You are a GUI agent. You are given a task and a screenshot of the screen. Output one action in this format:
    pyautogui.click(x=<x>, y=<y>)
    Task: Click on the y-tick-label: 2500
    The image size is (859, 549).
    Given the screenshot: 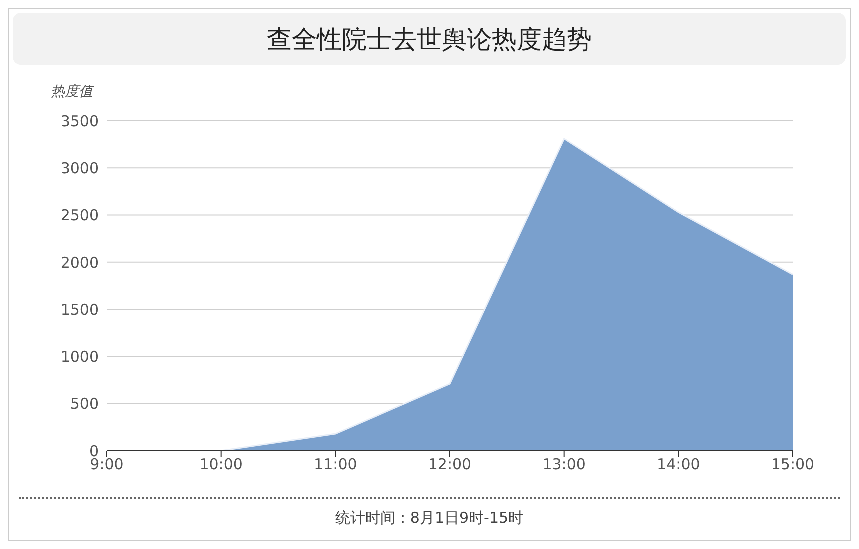 What is the action you would take?
    pyautogui.click(x=79, y=215)
    